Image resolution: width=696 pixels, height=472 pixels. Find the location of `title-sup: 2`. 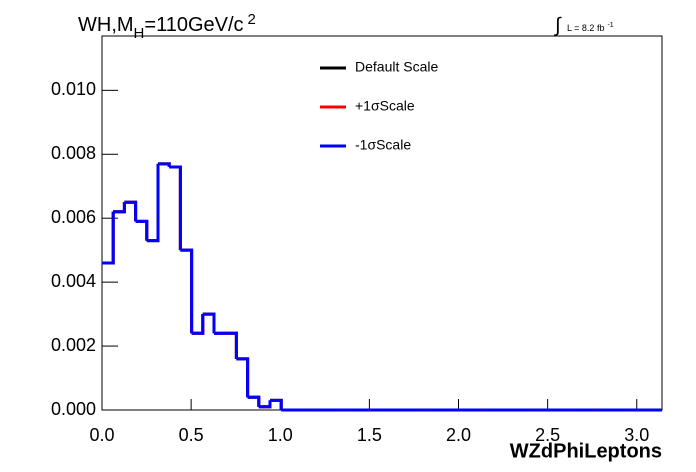

title-sup: 2 is located at coordinates (252, 19).